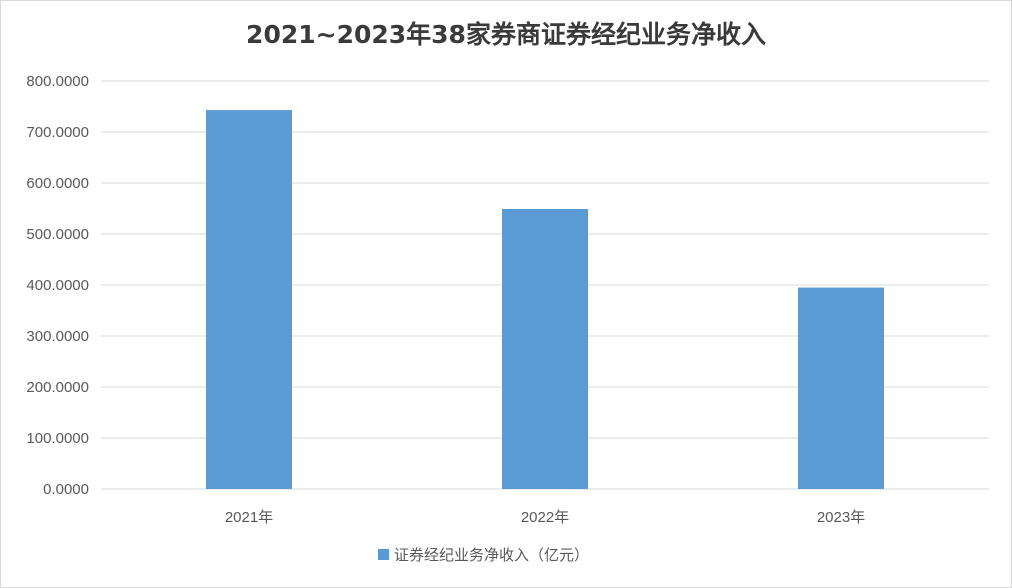 The height and width of the screenshot is (588, 1012). I want to click on legend-label: 证券经纪业务净收入（亿元）, so click(491, 555).